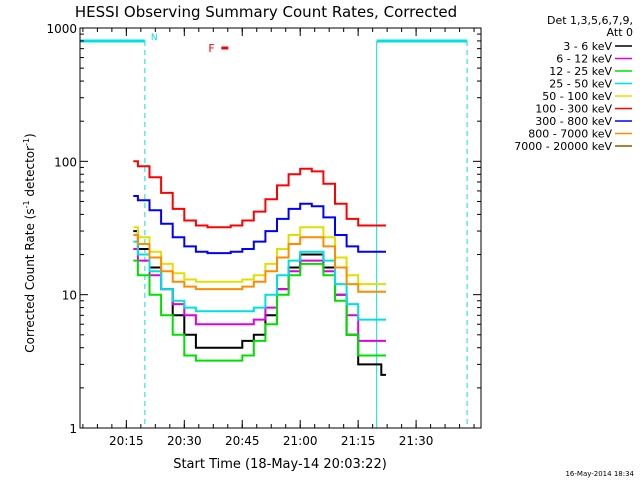 The image size is (640, 480). What do you see at coordinates (358, 441) in the screenshot?
I see `x-tick-label-4: 21:15` at bounding box center [358, 441].